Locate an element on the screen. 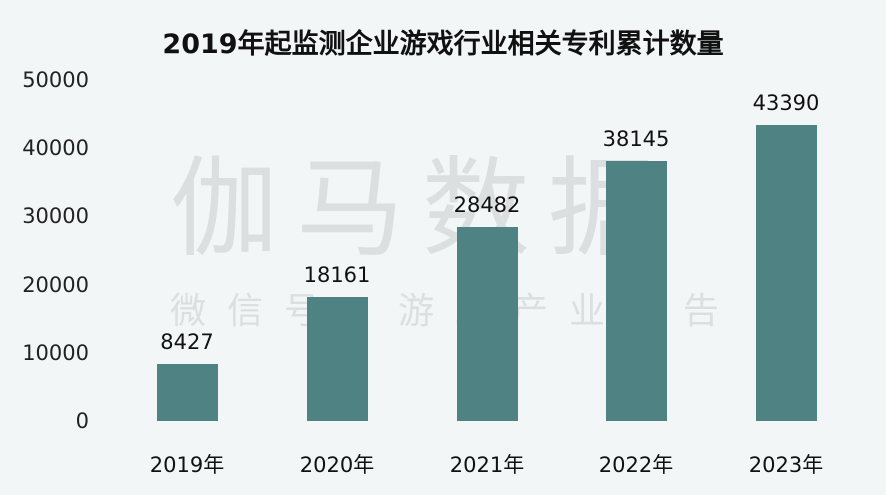 The height and width of the screenshot is (495, 886). chart-title: 2019年起监测企业游戏行业相关专利累计数量 is located at coordinates (443, 44).